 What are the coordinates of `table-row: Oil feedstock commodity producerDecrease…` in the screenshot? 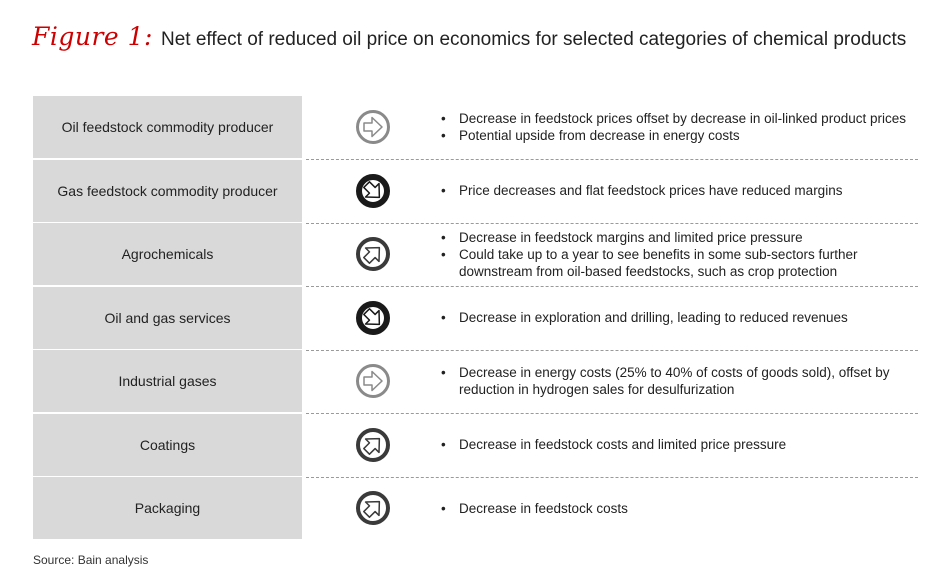 It's located at (475, 127).